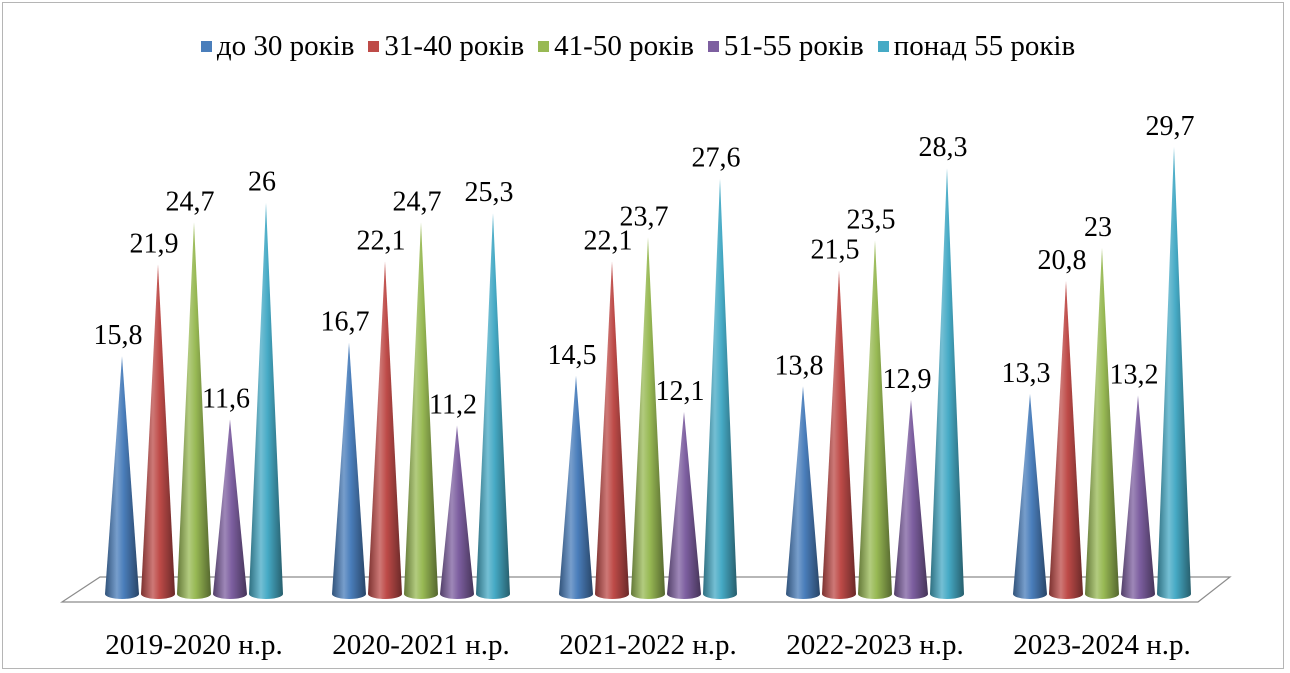 This screenshot has width=1290, height=673. What do you see at coordinates (285, 46) in the screenshot?
I see `legend-label-series-1: до 30 років` at bounding box center [285, 46].